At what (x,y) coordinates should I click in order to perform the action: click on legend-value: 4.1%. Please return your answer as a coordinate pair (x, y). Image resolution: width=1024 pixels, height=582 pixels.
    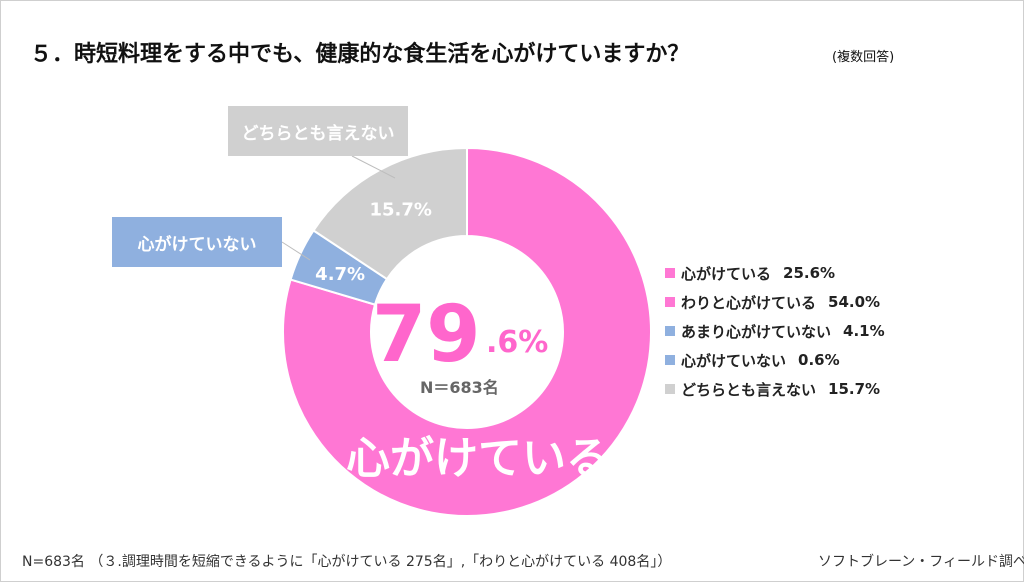
    Looking at the image, I should click on (864, 331).